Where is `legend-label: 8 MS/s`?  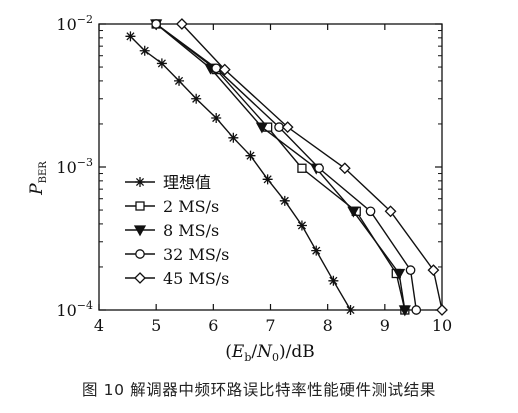 legend-label: 8 MS/s is located at coordinates (191, 230).